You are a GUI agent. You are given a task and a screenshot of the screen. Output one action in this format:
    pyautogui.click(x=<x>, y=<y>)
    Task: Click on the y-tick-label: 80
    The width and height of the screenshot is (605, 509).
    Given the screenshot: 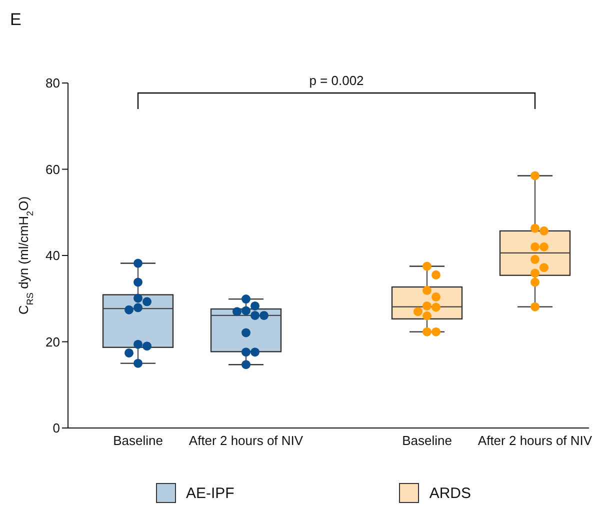 What is the action you would take?
    pyautogui.click(x=53, y=83)
    